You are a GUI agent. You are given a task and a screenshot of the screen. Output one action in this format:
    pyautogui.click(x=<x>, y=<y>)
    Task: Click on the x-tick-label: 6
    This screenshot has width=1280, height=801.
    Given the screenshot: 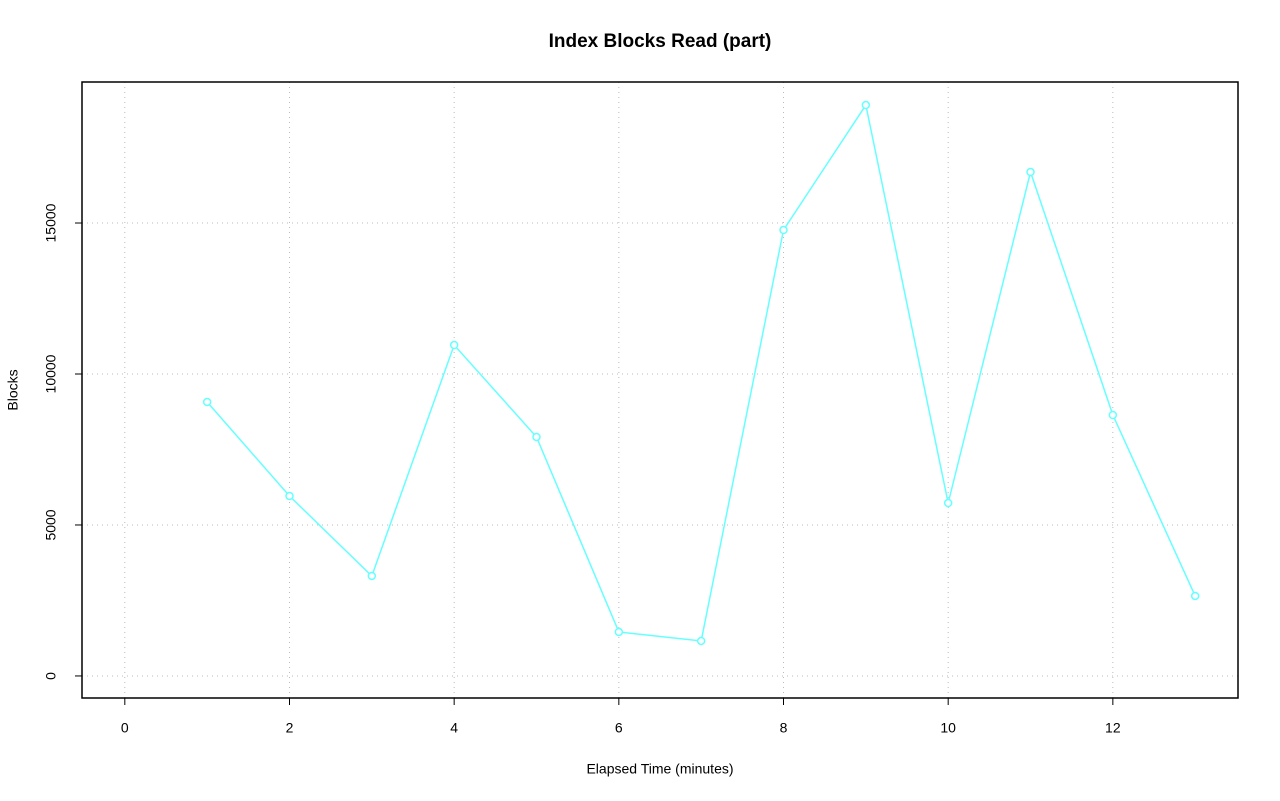 What is the action you would take?
    pyautogui.click(x=619, y=728)
    